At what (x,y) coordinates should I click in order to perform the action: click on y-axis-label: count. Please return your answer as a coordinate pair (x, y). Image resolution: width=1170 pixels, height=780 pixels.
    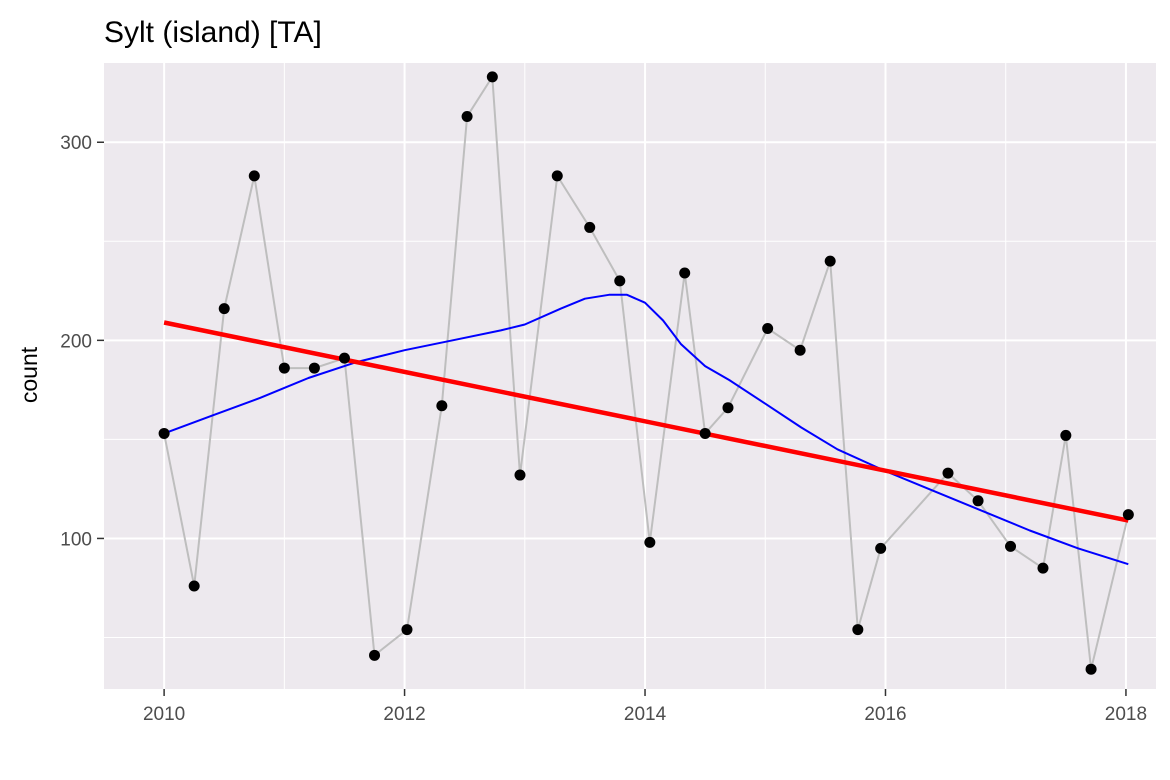
    Looking at the image, I should click on (29, 374).